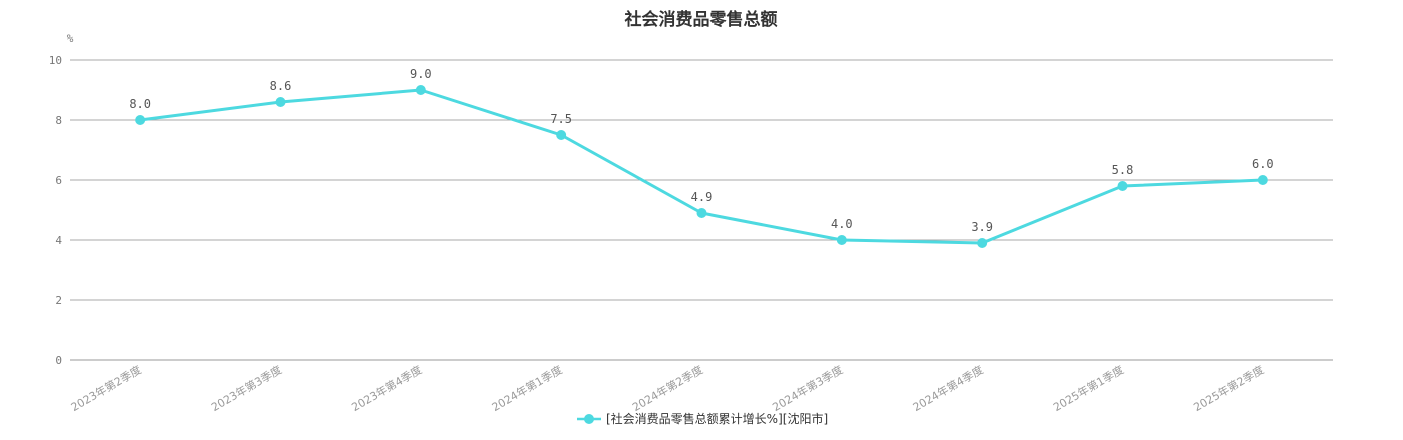 This screenshot has width=1403, height=440. I want to click on x-tick-label: 2025年第2季度, so click(1228, 388).